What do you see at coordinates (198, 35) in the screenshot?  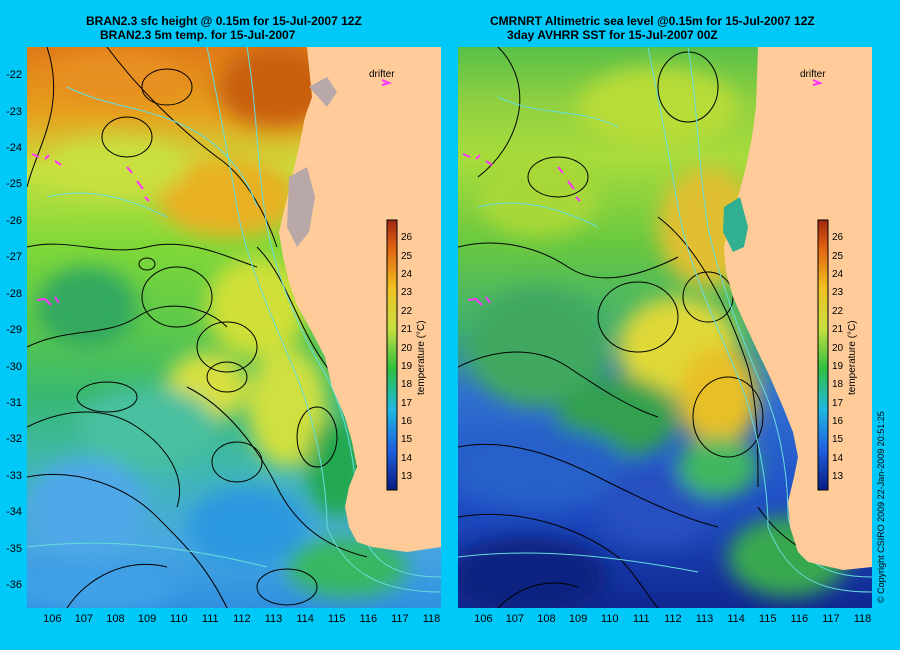 I see `left-title-line2: BRAN2.3 5m temp. for 15-Jul-2007` at bounding box center [198, 35].